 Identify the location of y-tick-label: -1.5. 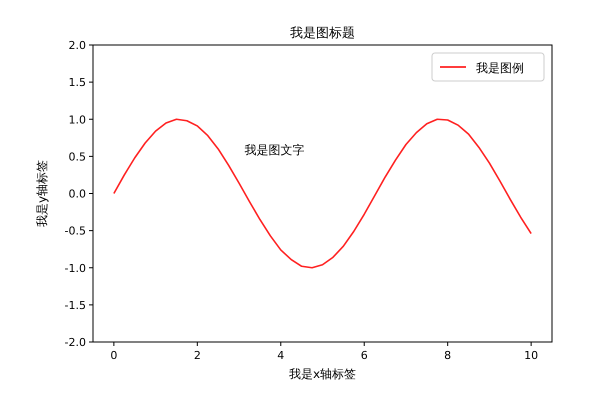
(75, 305).